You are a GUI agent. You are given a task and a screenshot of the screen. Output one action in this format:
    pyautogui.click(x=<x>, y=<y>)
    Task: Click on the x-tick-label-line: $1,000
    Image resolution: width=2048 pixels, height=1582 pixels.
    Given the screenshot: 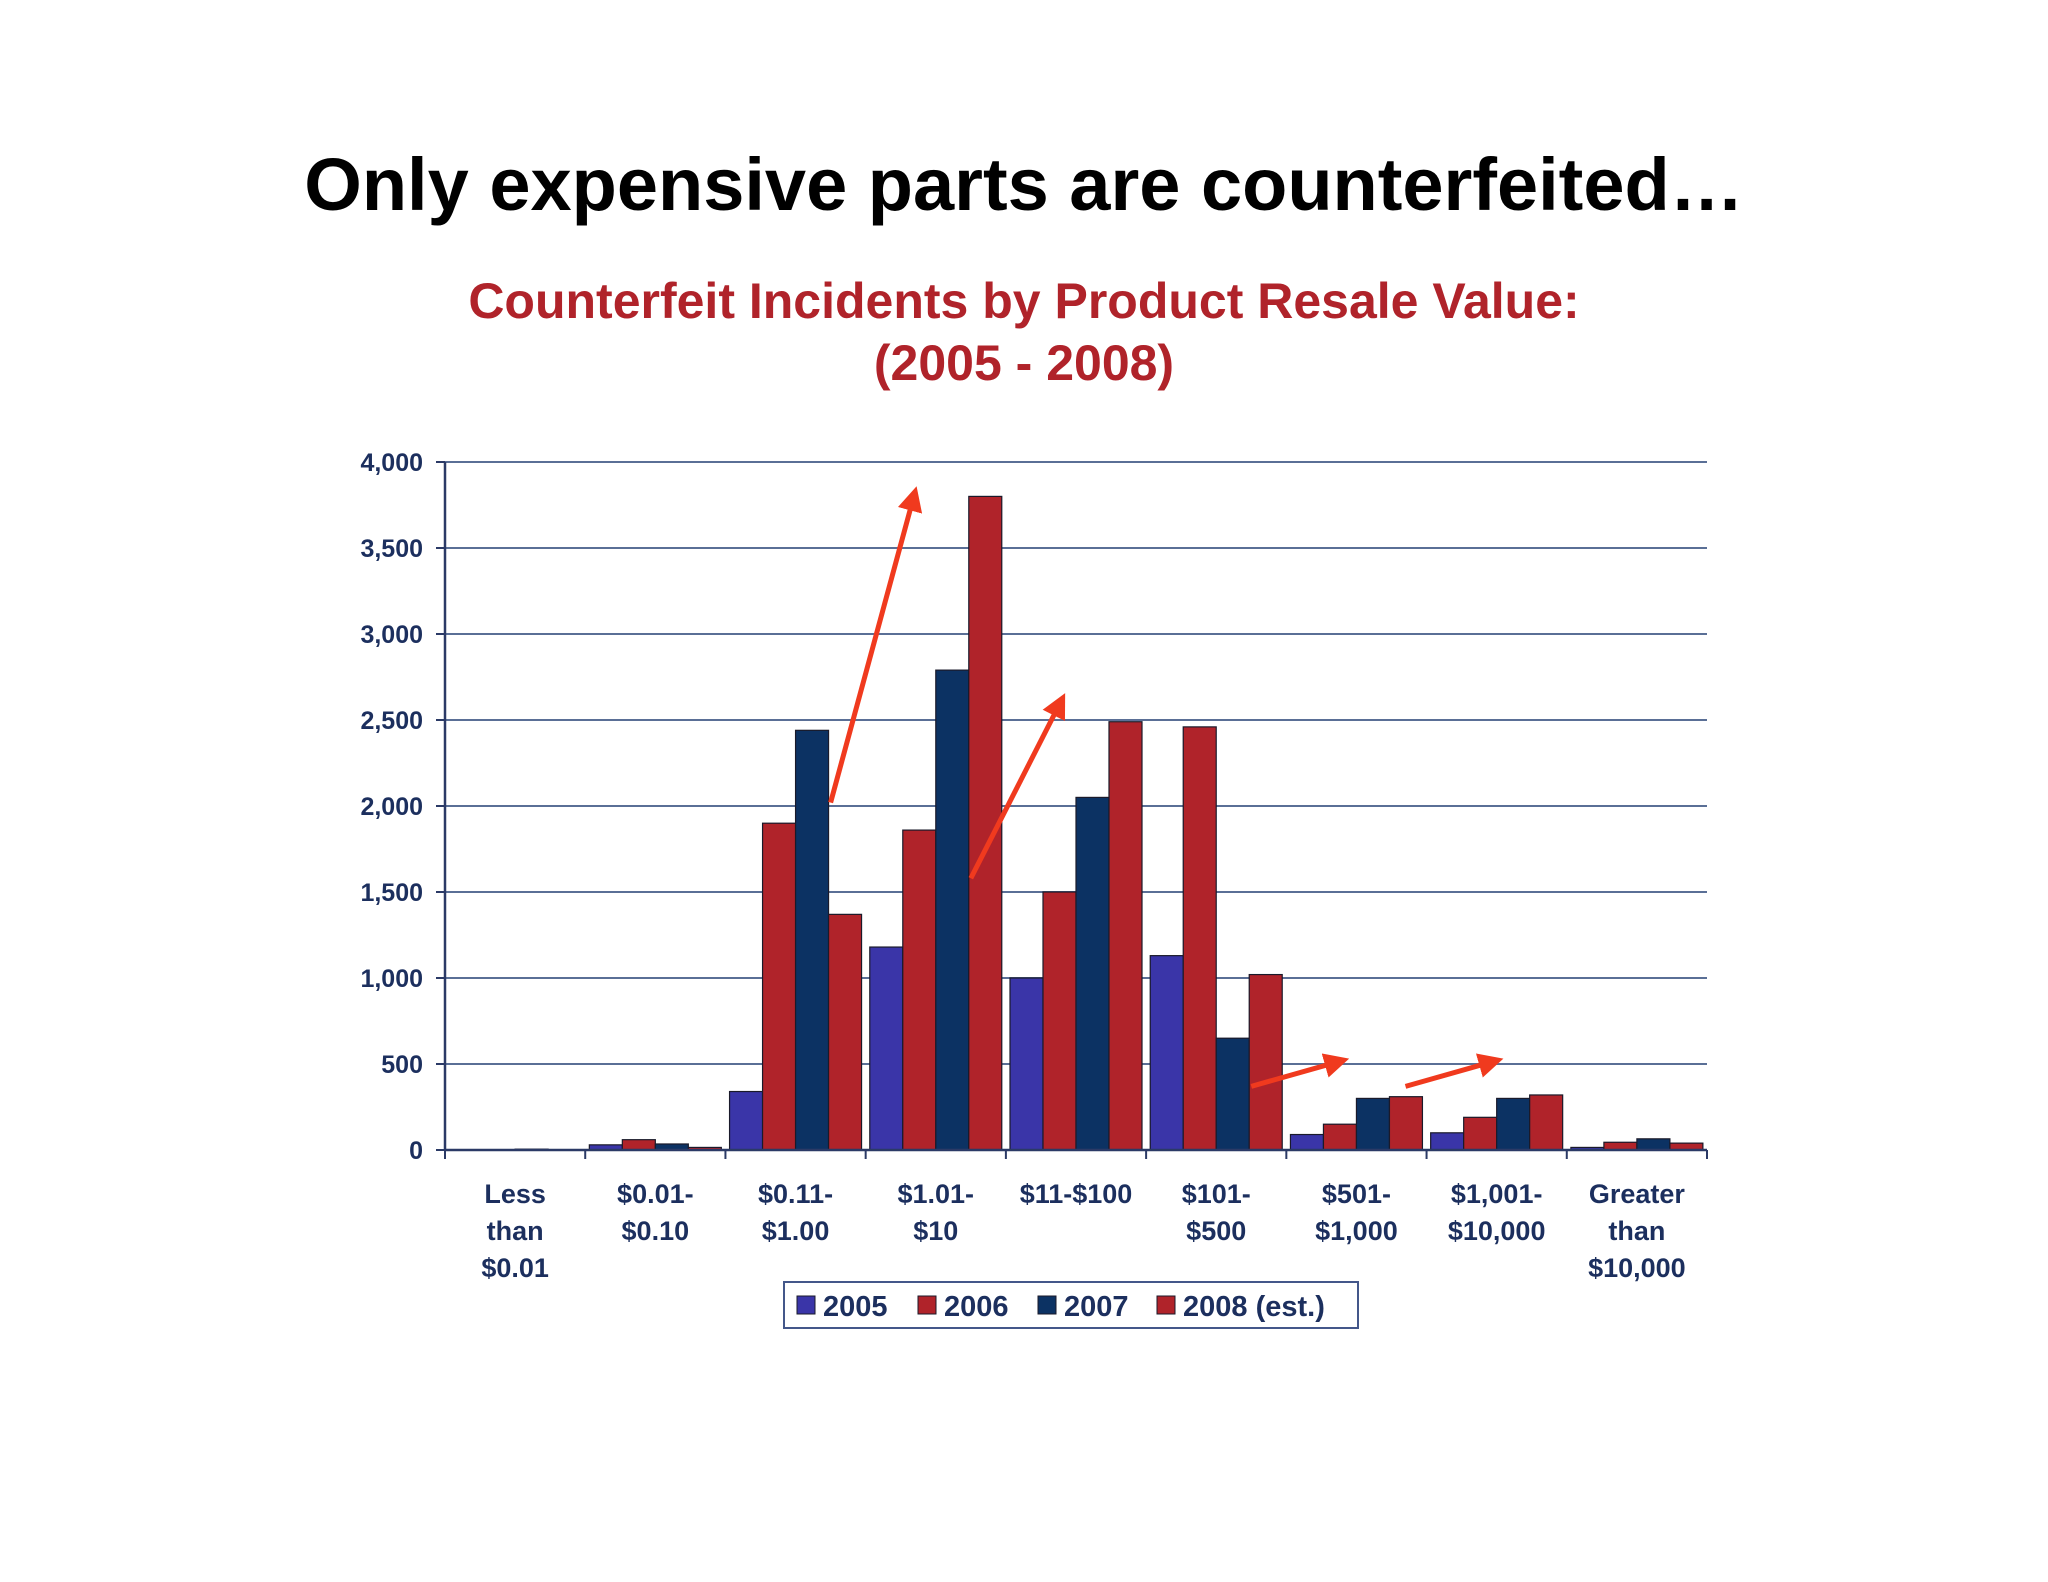 What is the action you would take?
    pyautogui.click(x=1356, y=1231)
    